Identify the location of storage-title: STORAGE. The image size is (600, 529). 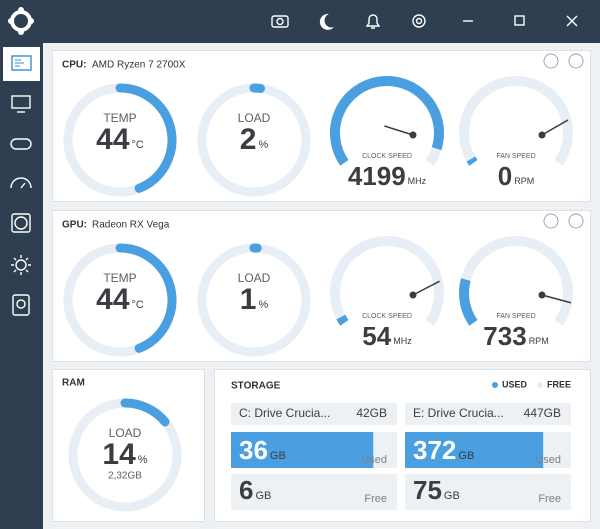
(256, 386).